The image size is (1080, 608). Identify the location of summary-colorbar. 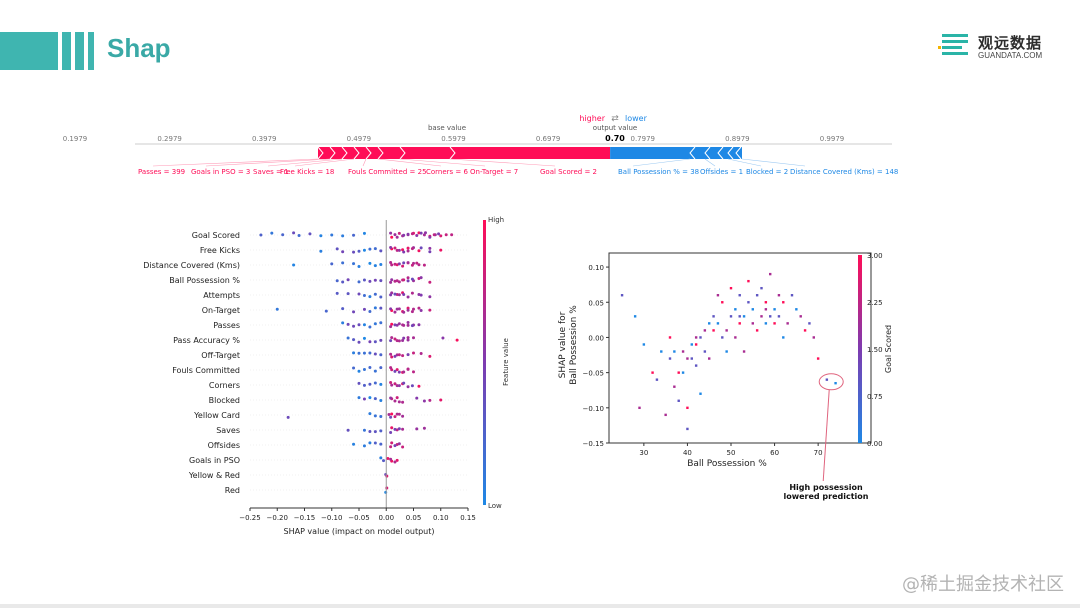
(484, 362).